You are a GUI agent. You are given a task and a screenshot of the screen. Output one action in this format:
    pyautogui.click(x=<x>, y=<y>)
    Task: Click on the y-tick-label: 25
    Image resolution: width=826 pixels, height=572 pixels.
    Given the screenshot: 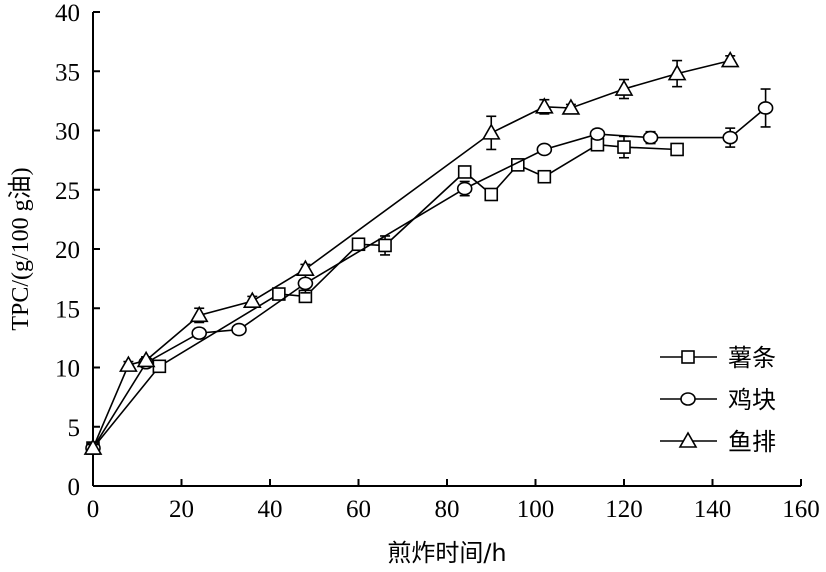 What is the action you would take?
    pyautogui.click(x=67, y=191)
    